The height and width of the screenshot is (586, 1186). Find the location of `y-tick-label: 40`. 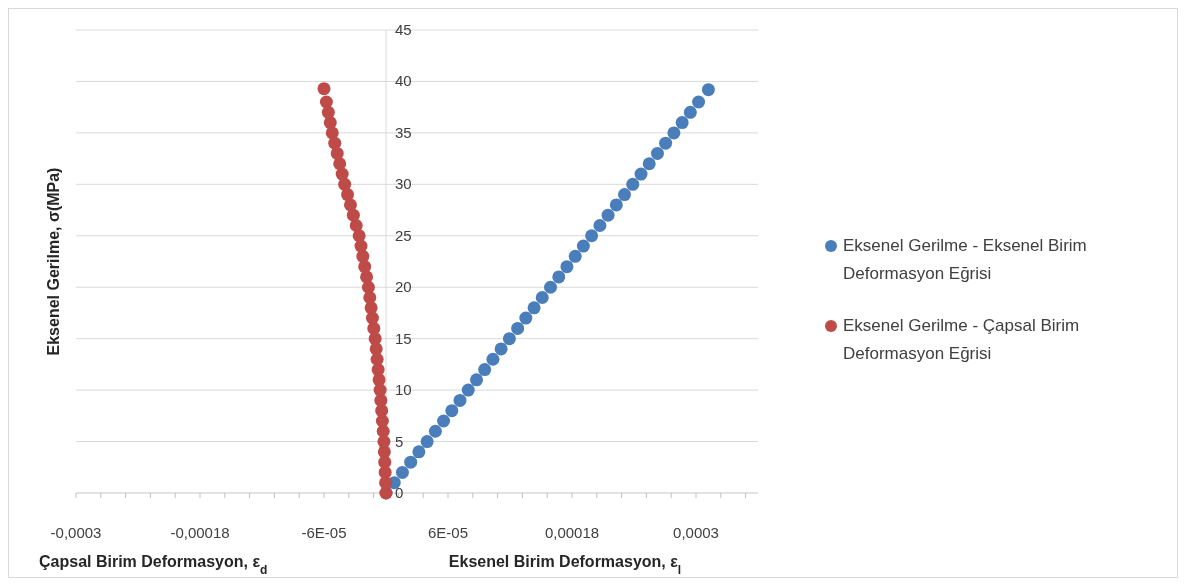

y-tick-label: 40 is located at coordinates (403, 81).